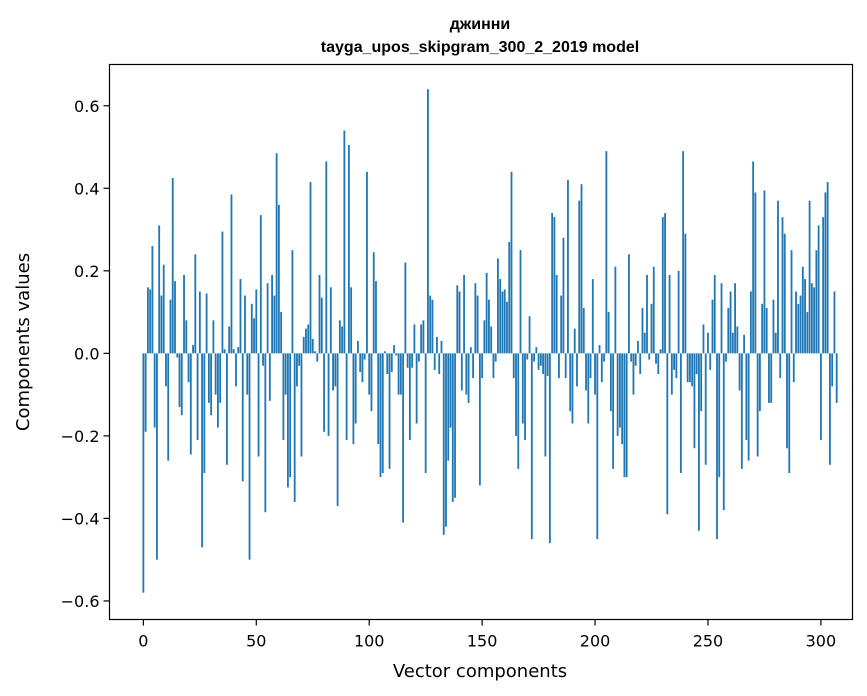 This screenshot has width=867, height=696. Describe the element at coordinates (595, 641) in the screenshot. I see `x-tick-label: 200` at that location.